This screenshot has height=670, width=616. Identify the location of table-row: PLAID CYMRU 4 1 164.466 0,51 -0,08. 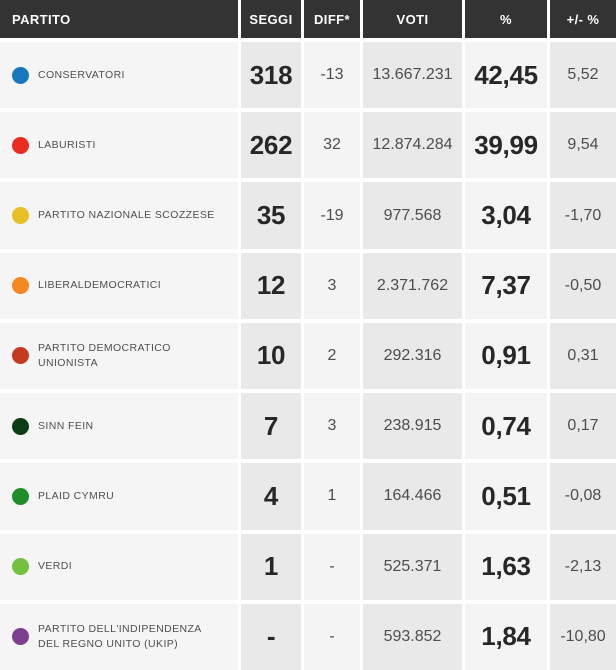
(308, 496).